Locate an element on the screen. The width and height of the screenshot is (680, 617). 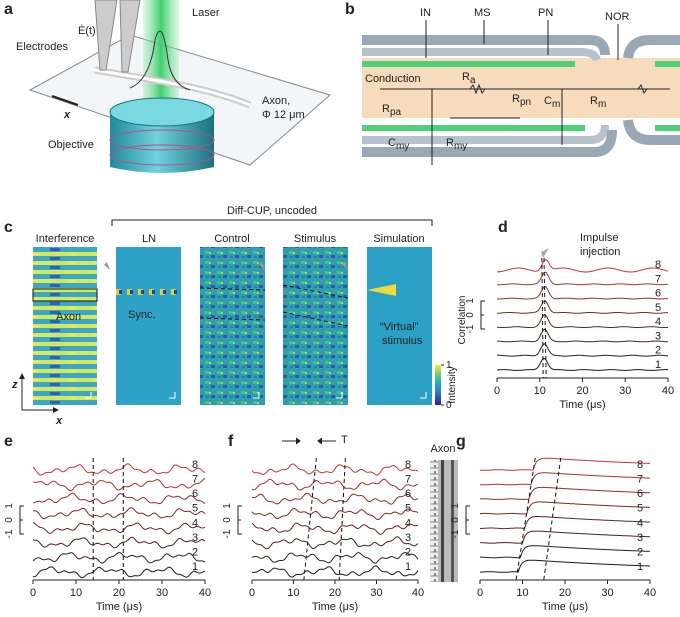
panel-label: b is located at coordinates (350, 9).